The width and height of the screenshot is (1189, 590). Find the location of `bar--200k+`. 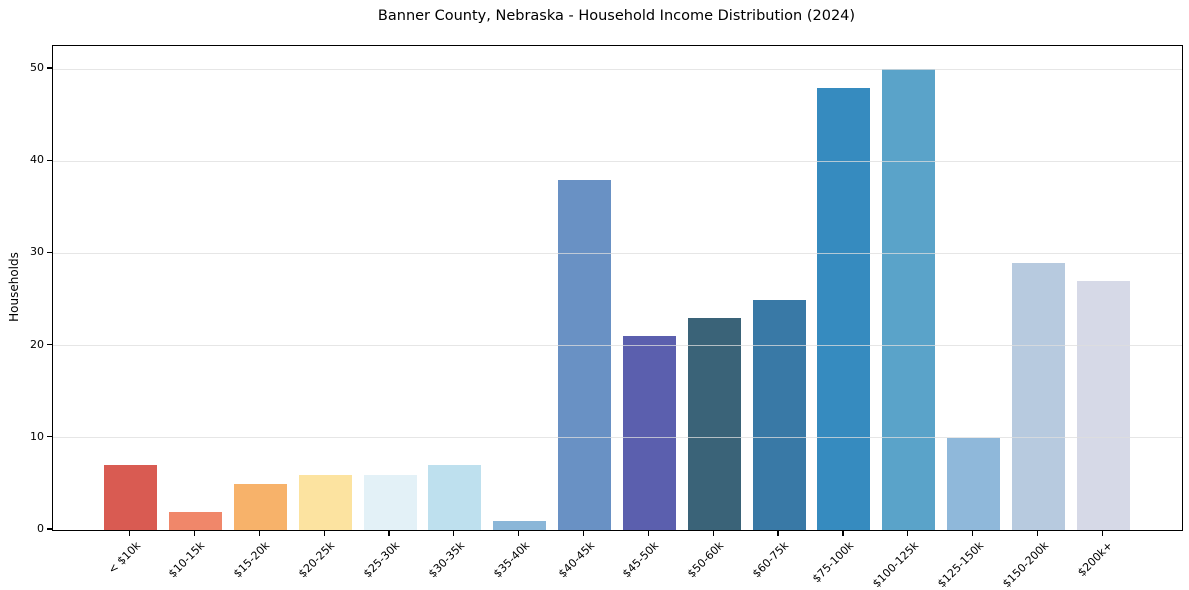

bar--200k+ is located at coordinates (1103, 405).